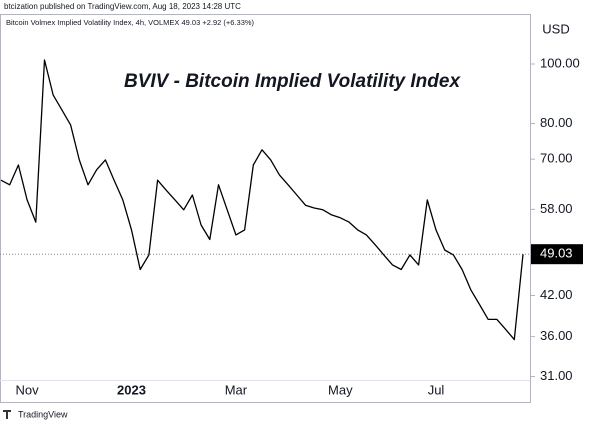 The width and height of the screenshot is (600, 426). I want to click on y-tick-label: 42.00, so click(556, 294).